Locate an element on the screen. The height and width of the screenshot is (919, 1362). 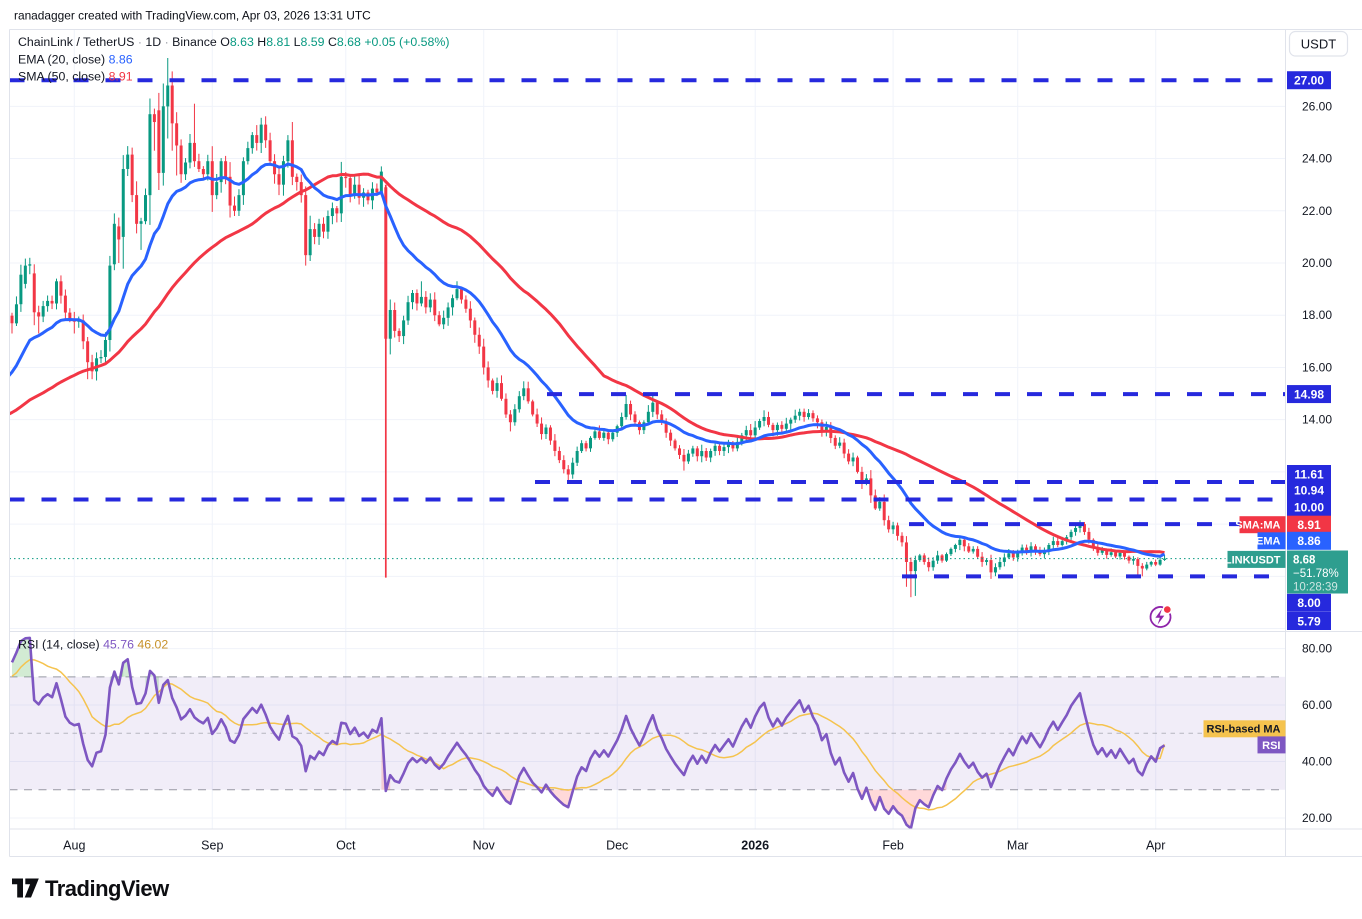
svg-text: 18.00 is located at coordinates (1317, 315).